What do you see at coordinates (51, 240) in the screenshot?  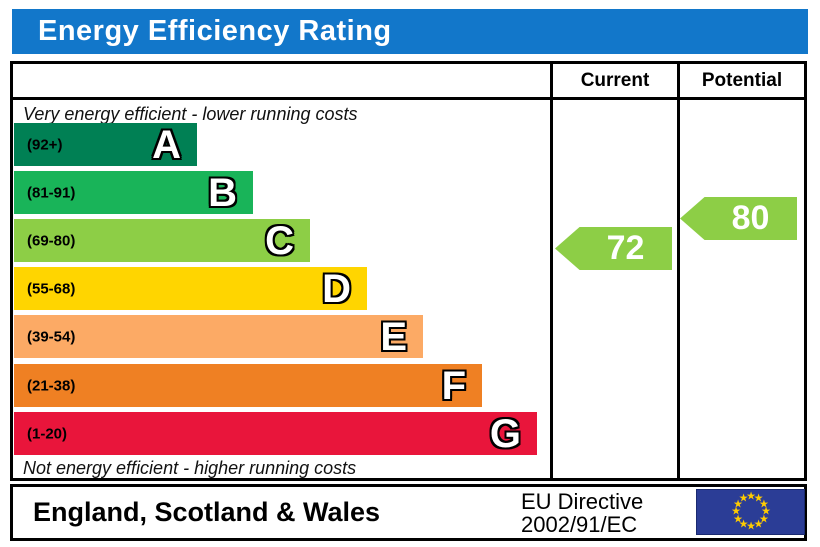 I see `band-c-range: (69-80)` at bounding box center [51, 240].